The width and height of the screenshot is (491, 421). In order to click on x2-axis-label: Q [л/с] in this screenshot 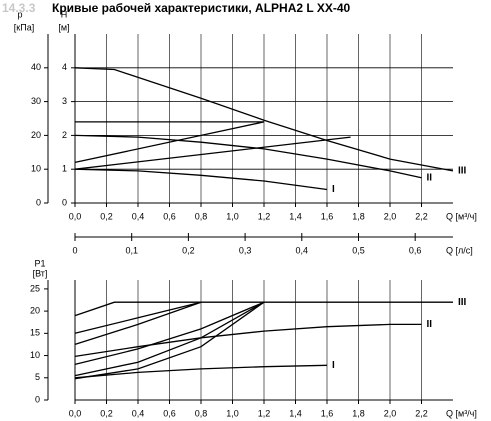, I will do `click(459, 250)`.